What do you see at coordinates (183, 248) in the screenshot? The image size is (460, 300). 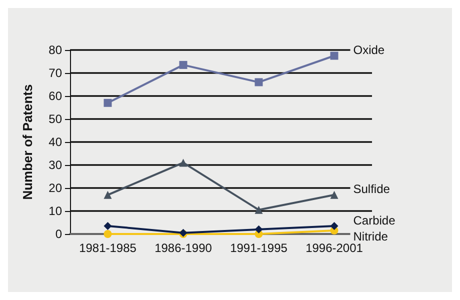 I see `x-tick-label: 1986-1990` at bounding box center [183, 248].